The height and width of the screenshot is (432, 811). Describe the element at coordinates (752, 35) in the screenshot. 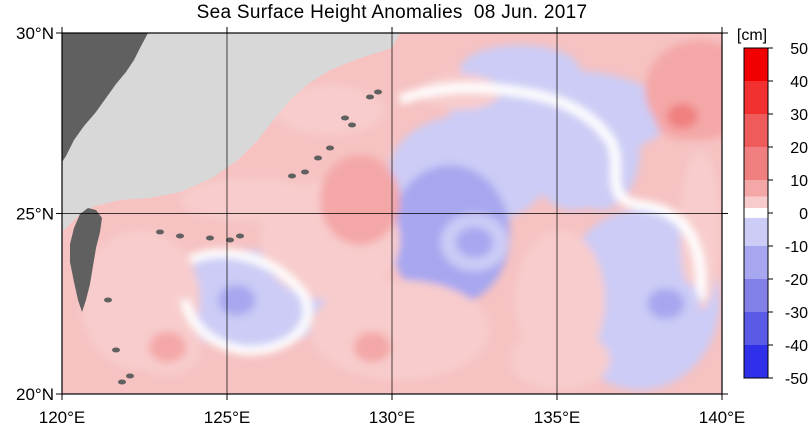

I see `colorbar-unit: [cm]` at that location.